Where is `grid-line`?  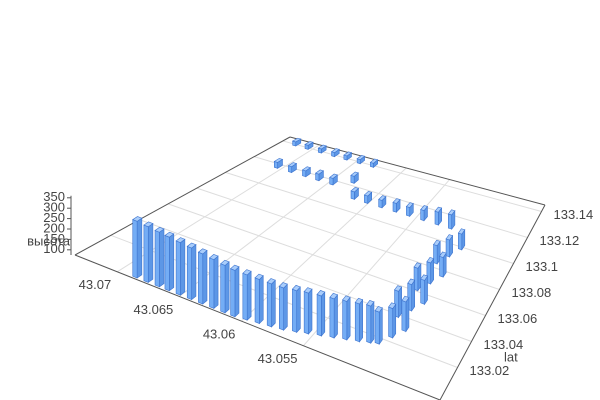 grid-line is located at coordinates (412, 176).